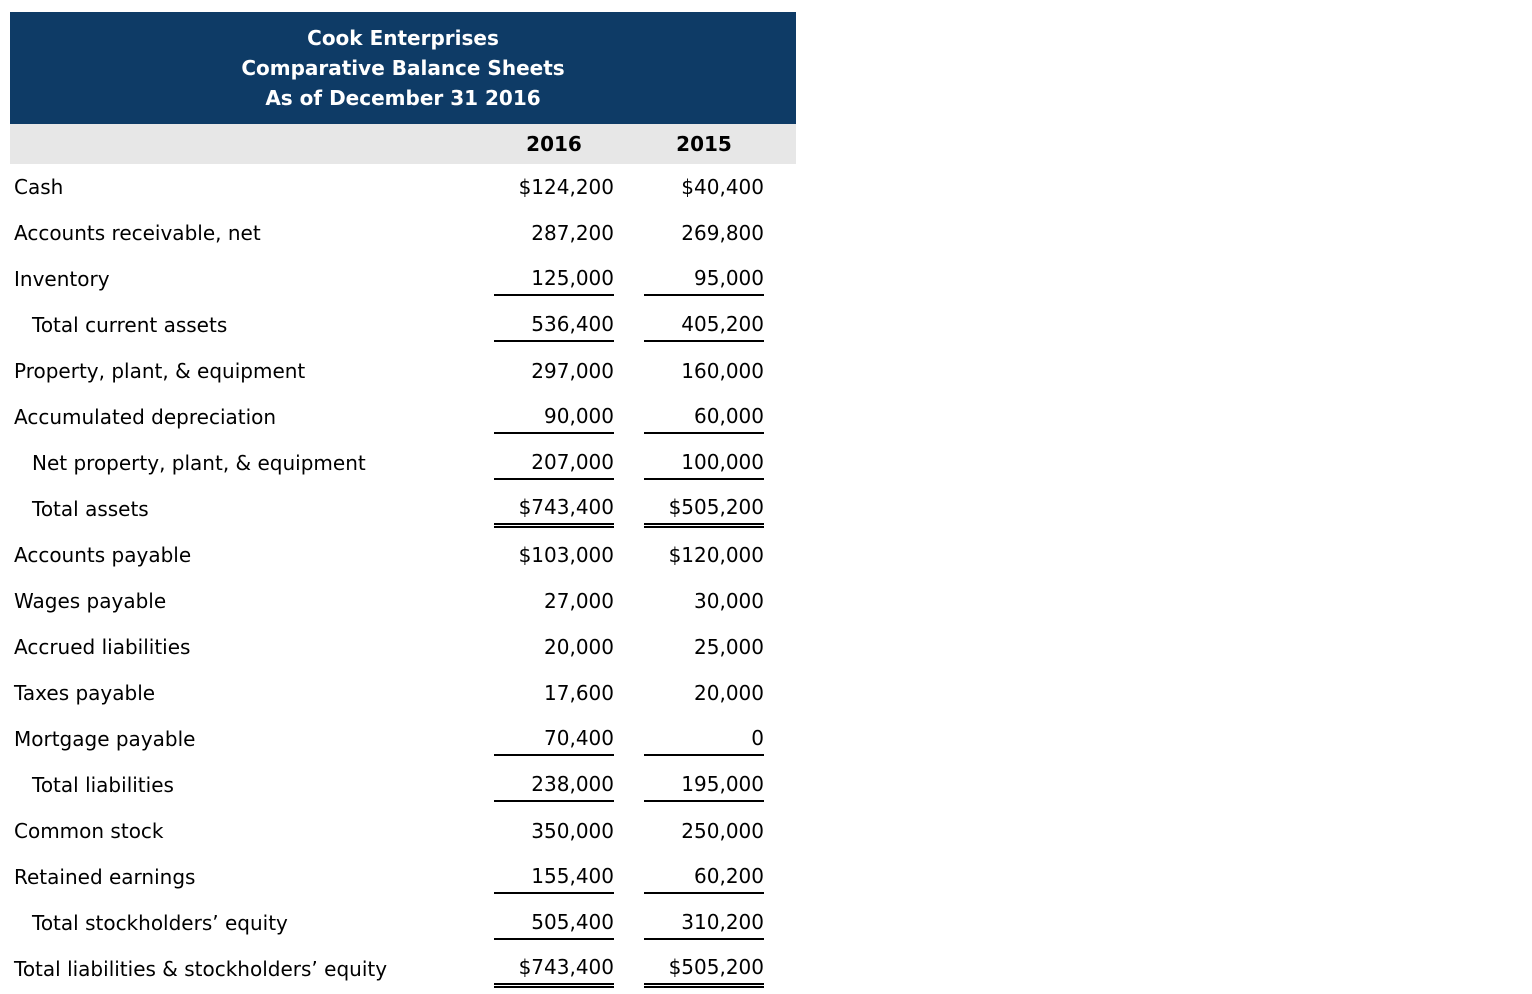 The image size is (1532, 994). What do you see at coordinates (722, 187) in the screenshot?
I see `row-value-2015: $40,400` at bounding box center [722, 187].